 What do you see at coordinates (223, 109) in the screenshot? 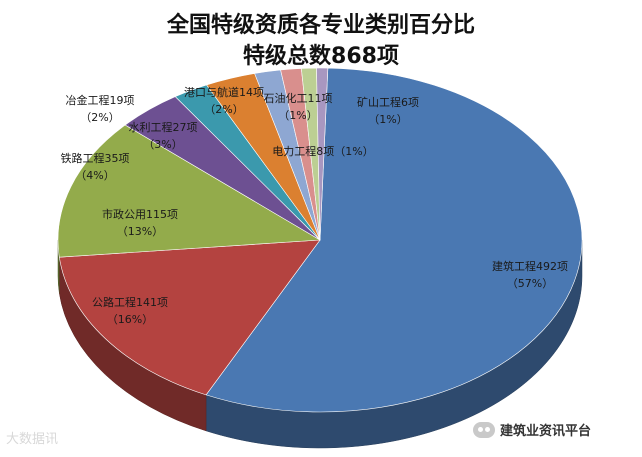
I see `slice-label-pct-6: （2%）` at bounding box center [223, 109].